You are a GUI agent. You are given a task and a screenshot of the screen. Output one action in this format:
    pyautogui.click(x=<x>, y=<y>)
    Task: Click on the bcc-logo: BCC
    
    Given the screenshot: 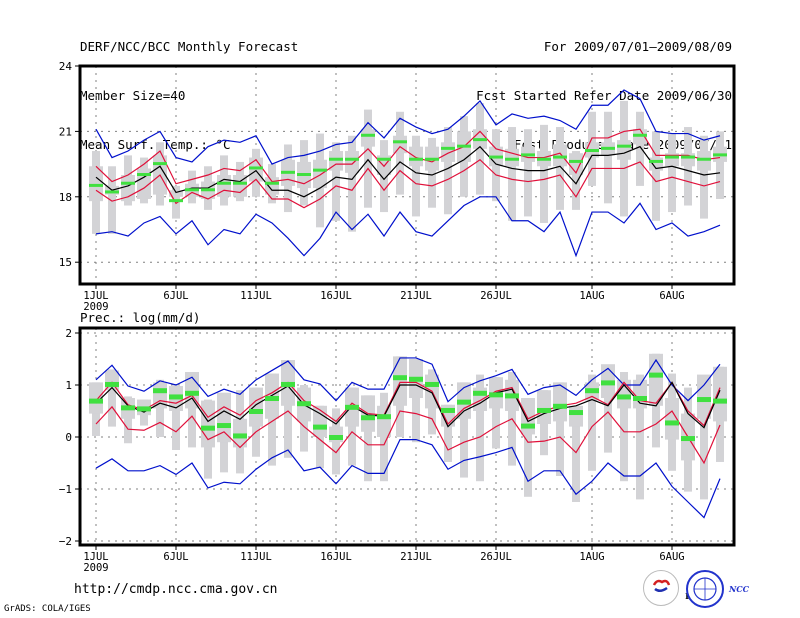 What is the action you would take?
    pyautogui.click(x=674, y=588)
    